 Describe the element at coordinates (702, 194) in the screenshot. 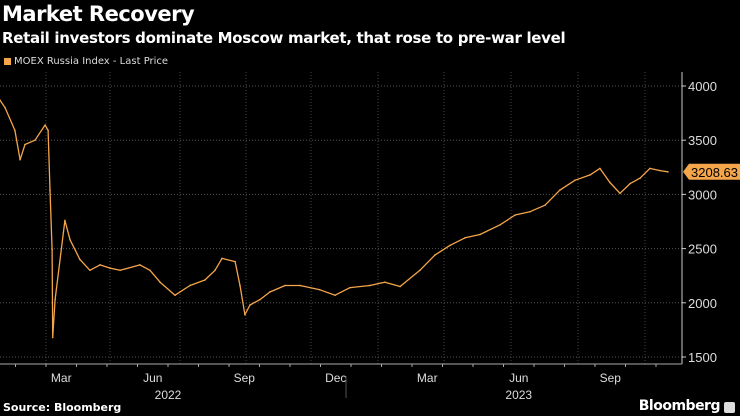

I see `y-tick-label: 3000` at that location.